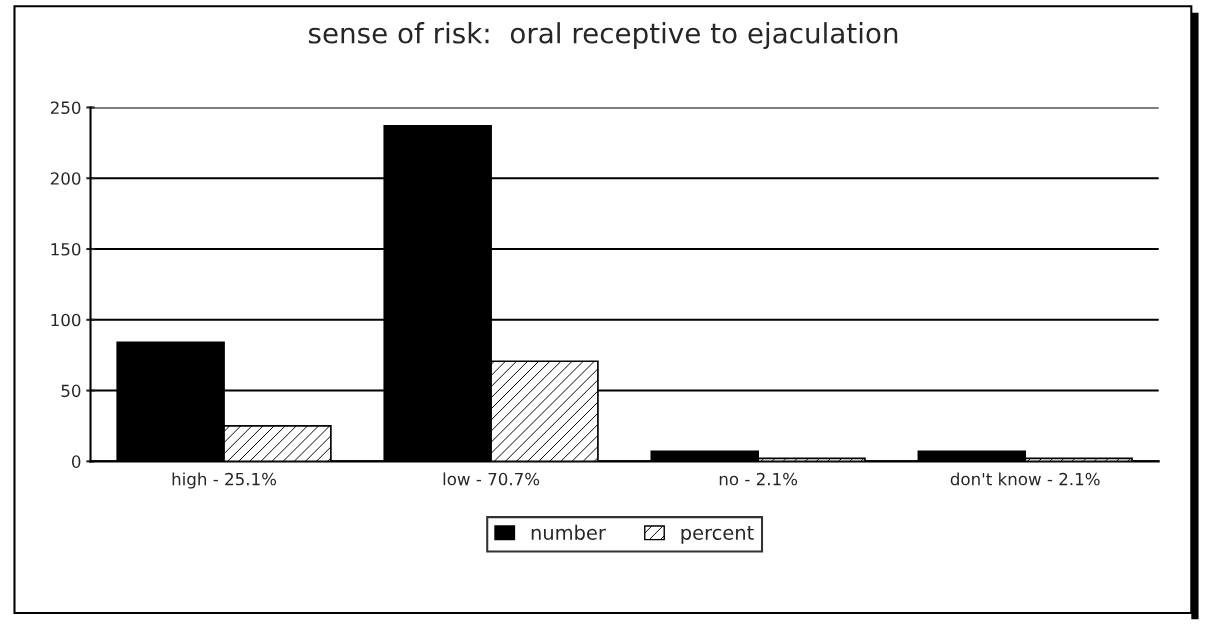  Describe the element at coordinates (568, 532) in the screenshot. I see `legend-label: number` at that location.